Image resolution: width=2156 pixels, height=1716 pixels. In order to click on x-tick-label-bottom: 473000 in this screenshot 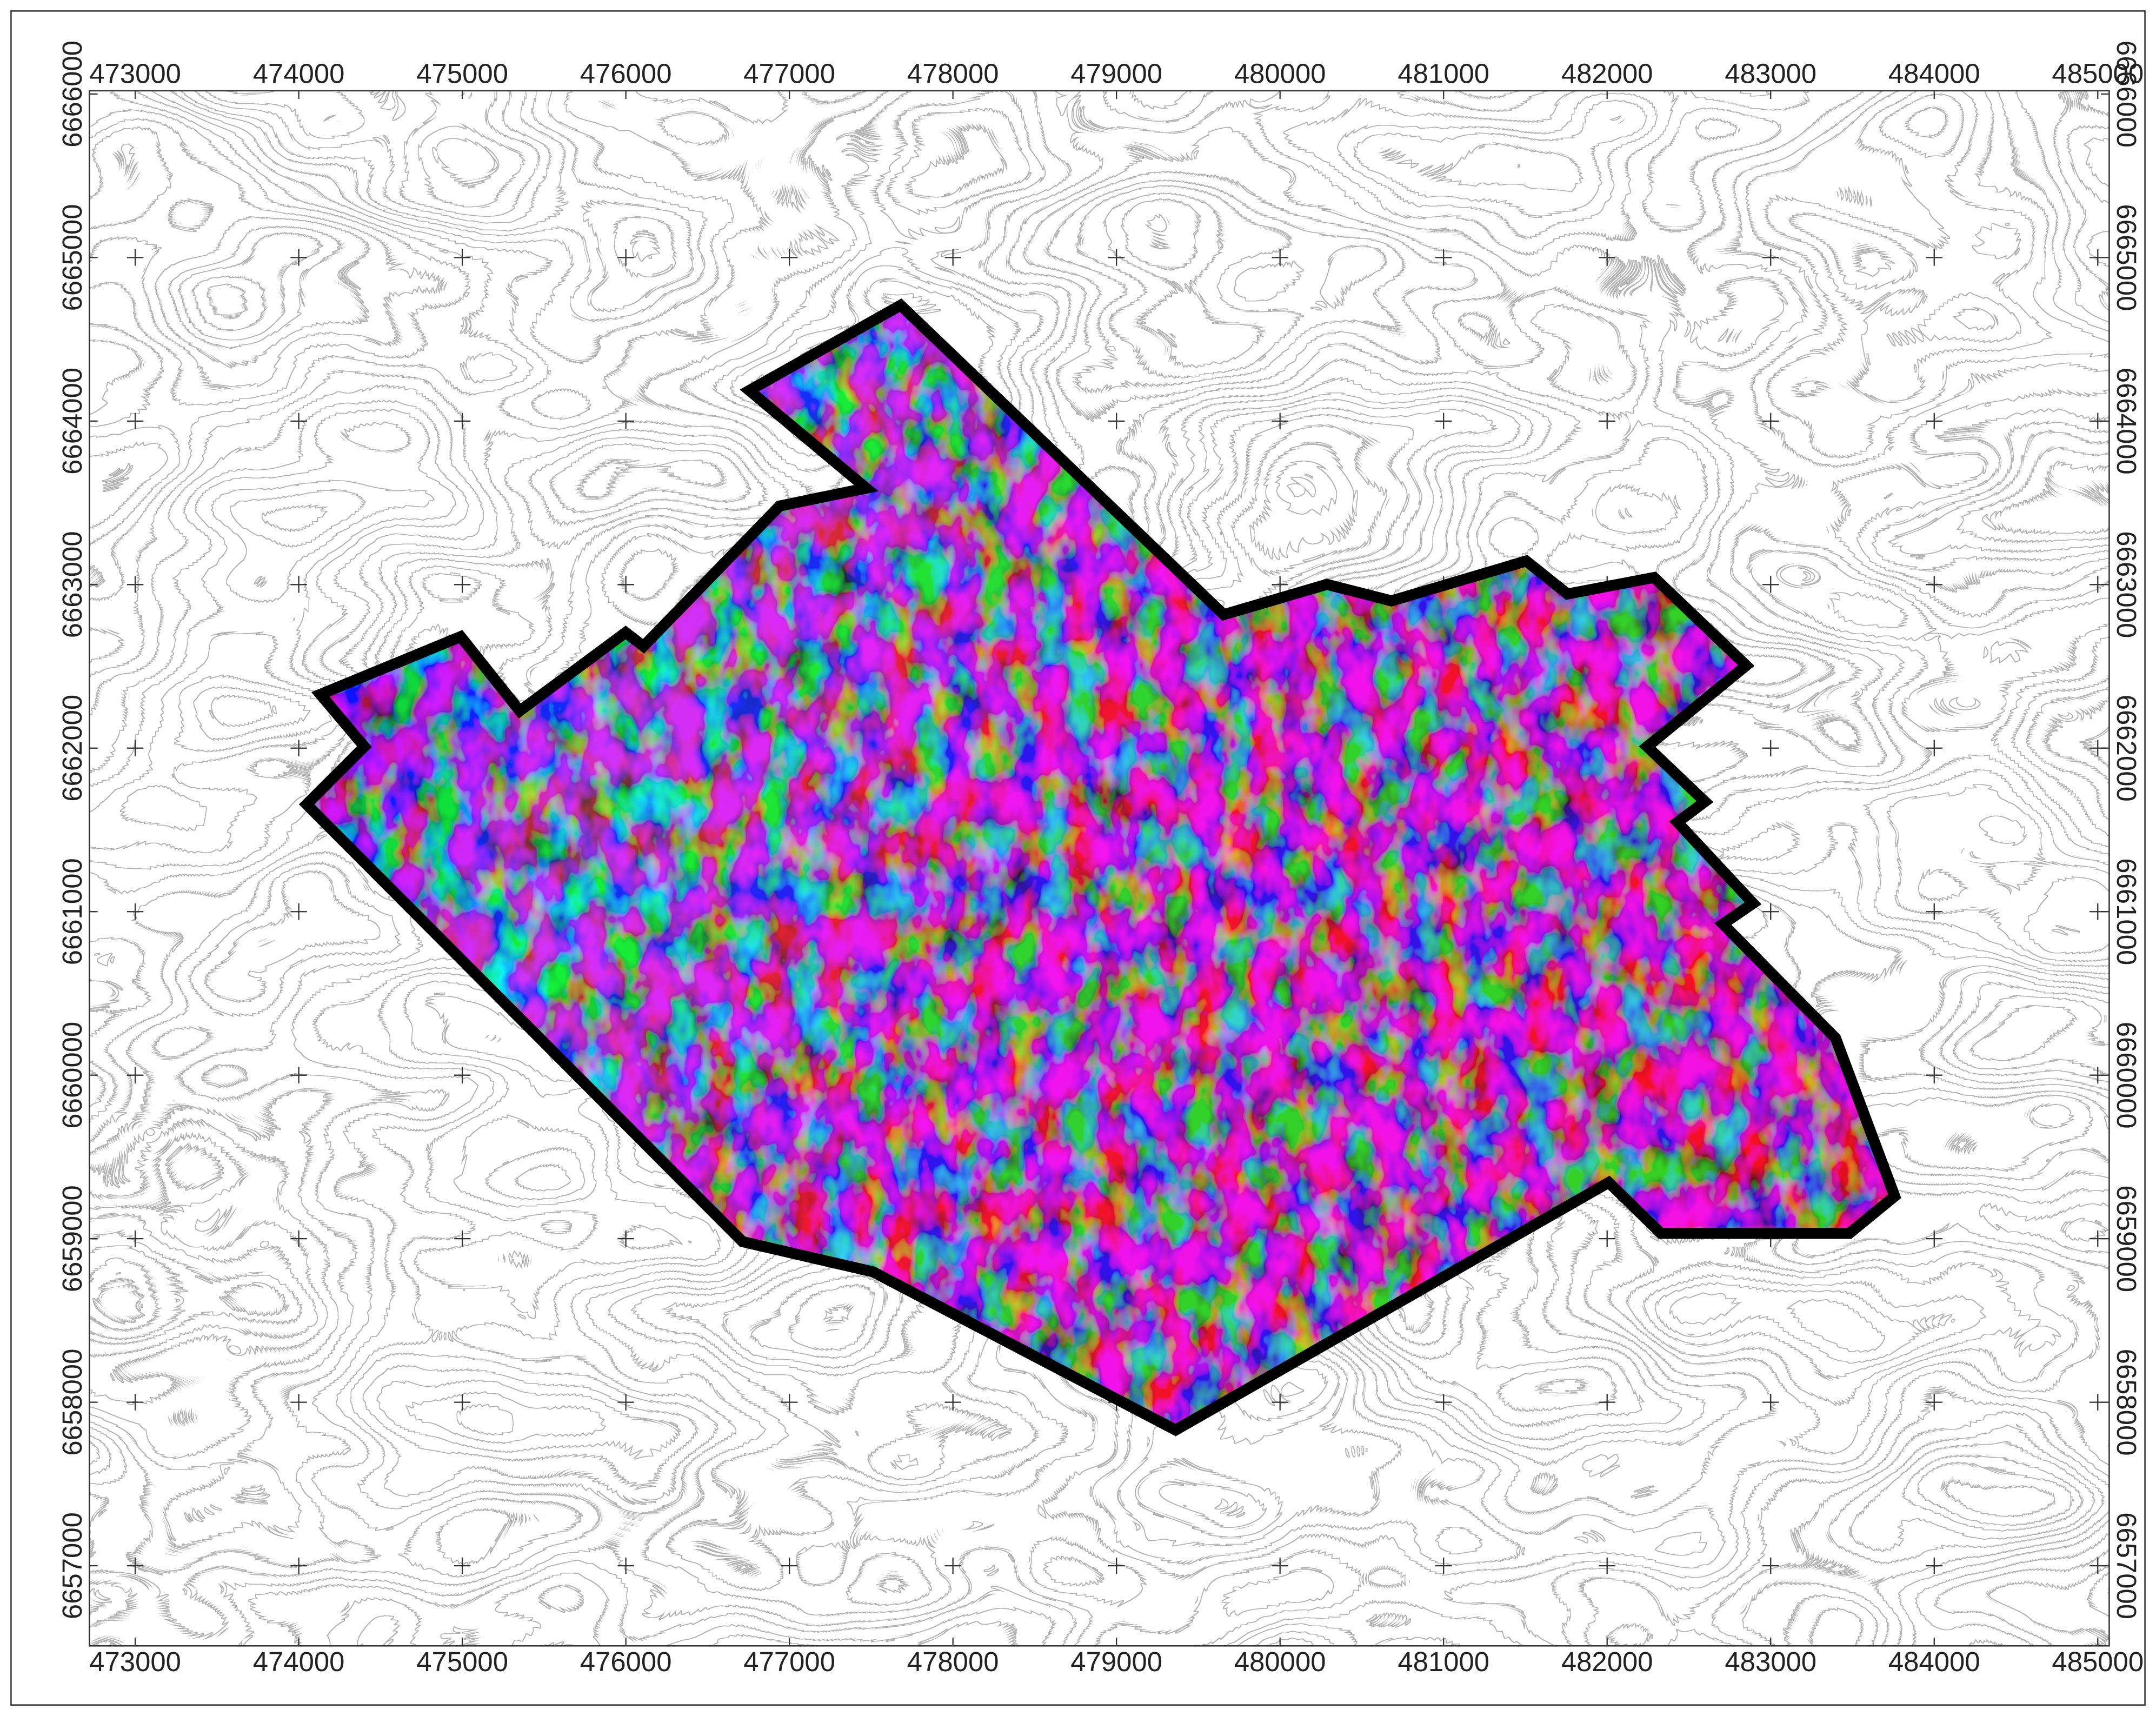, I will do `click(135, 1662)`.